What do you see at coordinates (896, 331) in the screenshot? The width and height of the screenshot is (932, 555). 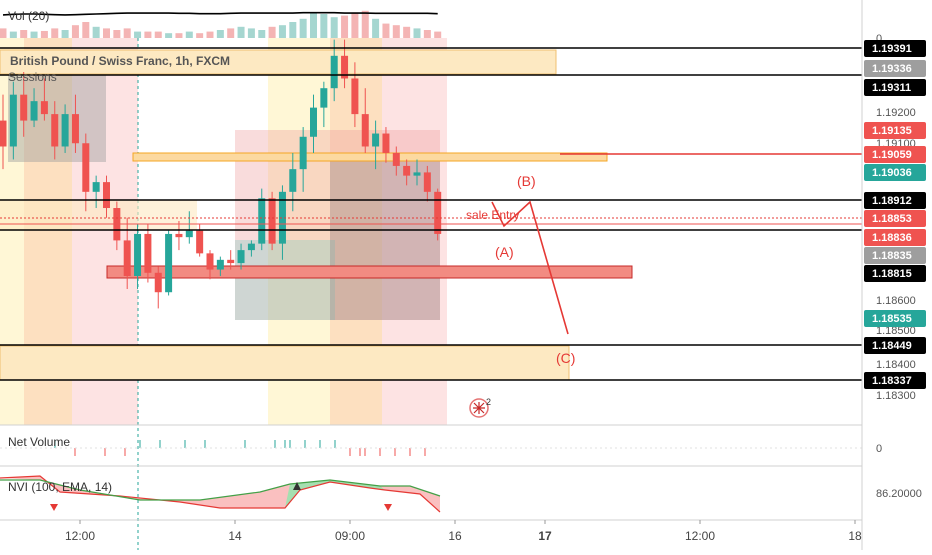 I see `price-tick: 1.18500` at bounding box center [896, 331].